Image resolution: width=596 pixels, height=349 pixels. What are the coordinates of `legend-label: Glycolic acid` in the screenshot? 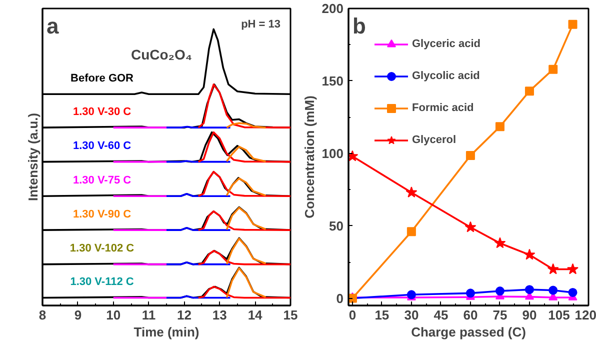 It's located at (446, 76).